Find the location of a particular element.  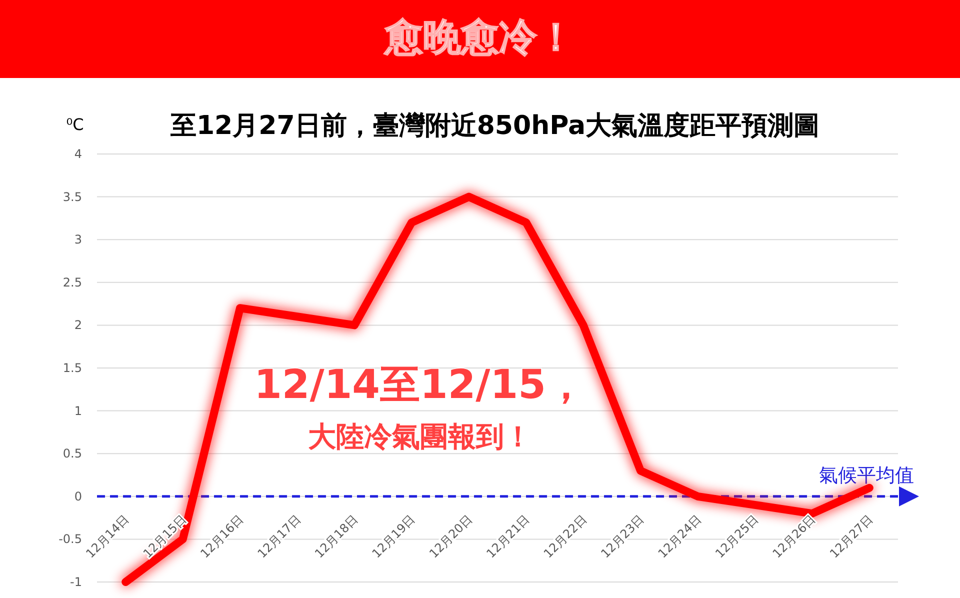

x-tick-label: 12月25日 is located at coordinates (737, 536).